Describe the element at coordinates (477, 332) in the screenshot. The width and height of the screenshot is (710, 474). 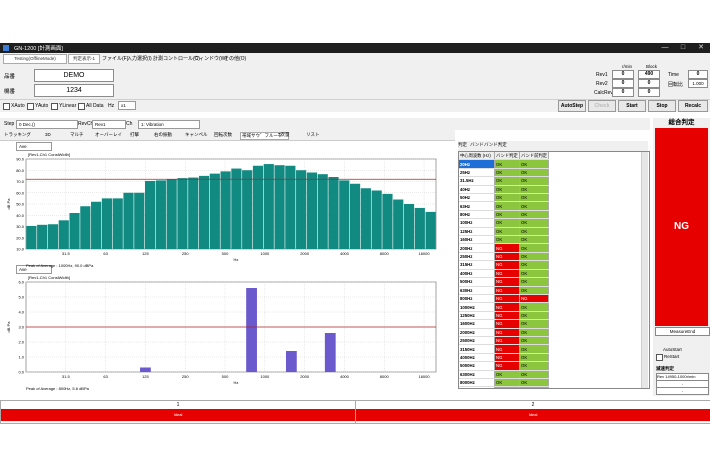
I see `judge-freq: 2000Hz` at that location.